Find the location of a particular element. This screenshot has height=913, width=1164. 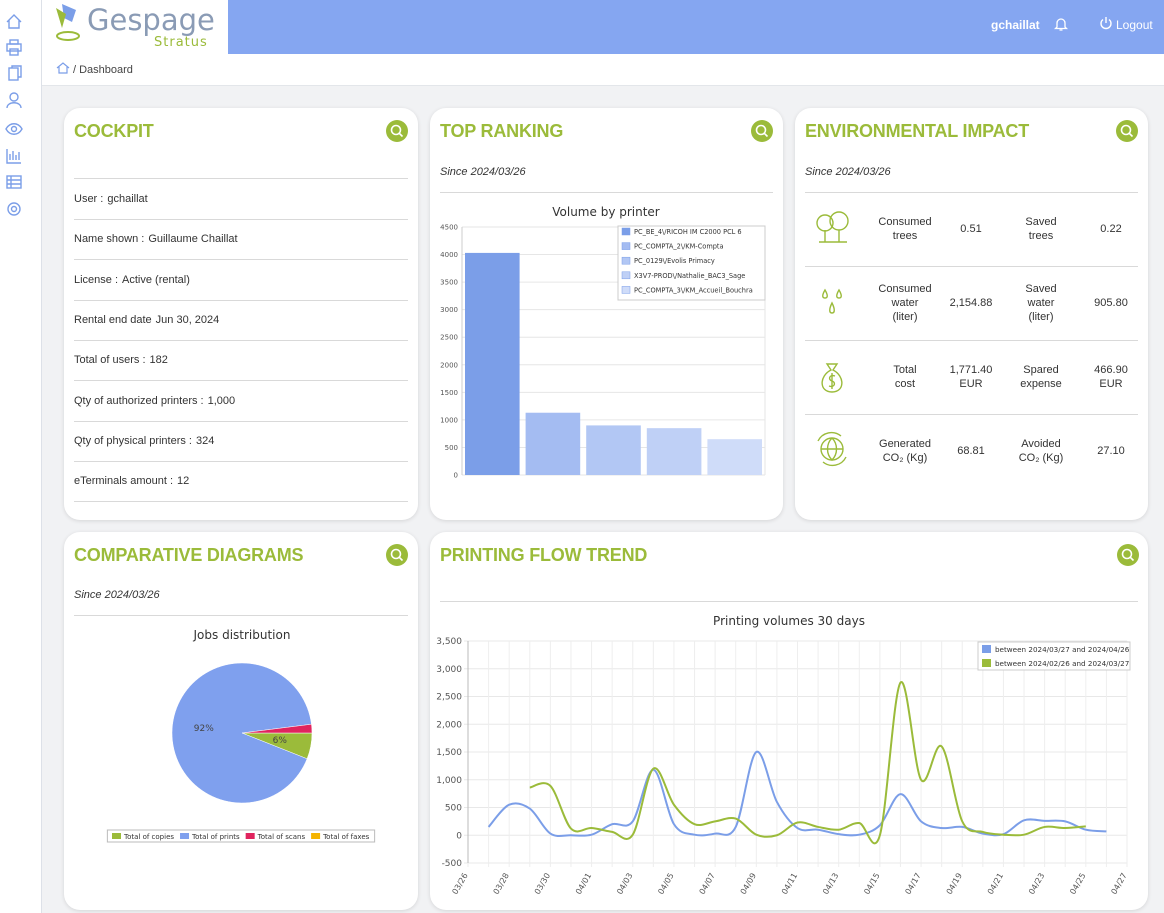

cockpit-item: Name shown : Guillaume Chaillat is located at coordinates (241, 240).